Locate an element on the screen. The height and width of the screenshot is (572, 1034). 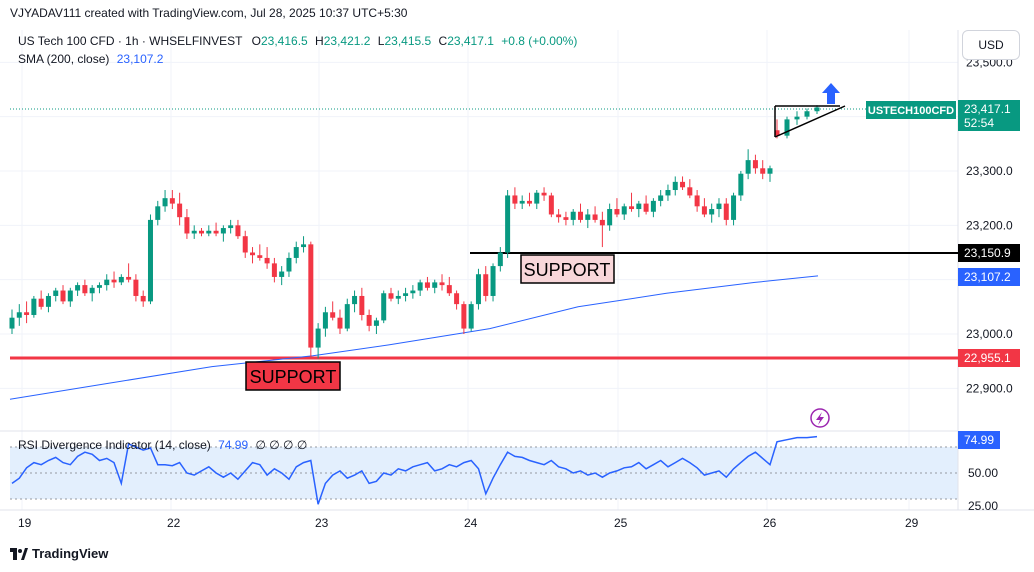
time-tick-label: 25 is located at coordinates (621, 523).